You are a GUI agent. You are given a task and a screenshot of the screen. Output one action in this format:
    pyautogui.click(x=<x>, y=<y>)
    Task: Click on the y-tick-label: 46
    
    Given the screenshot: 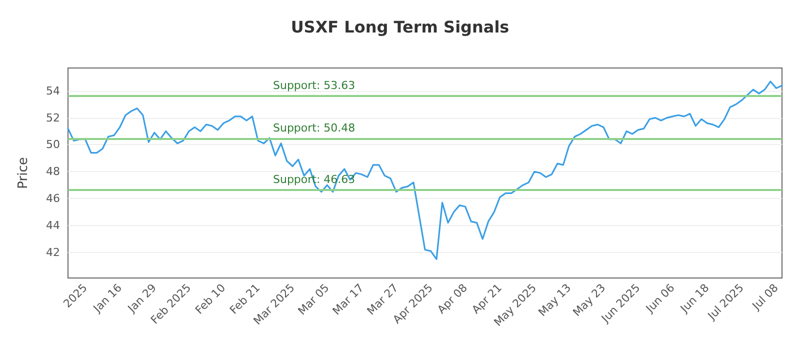 What is the action you would take?
    pyautogui.click(x=53, y=199)
    